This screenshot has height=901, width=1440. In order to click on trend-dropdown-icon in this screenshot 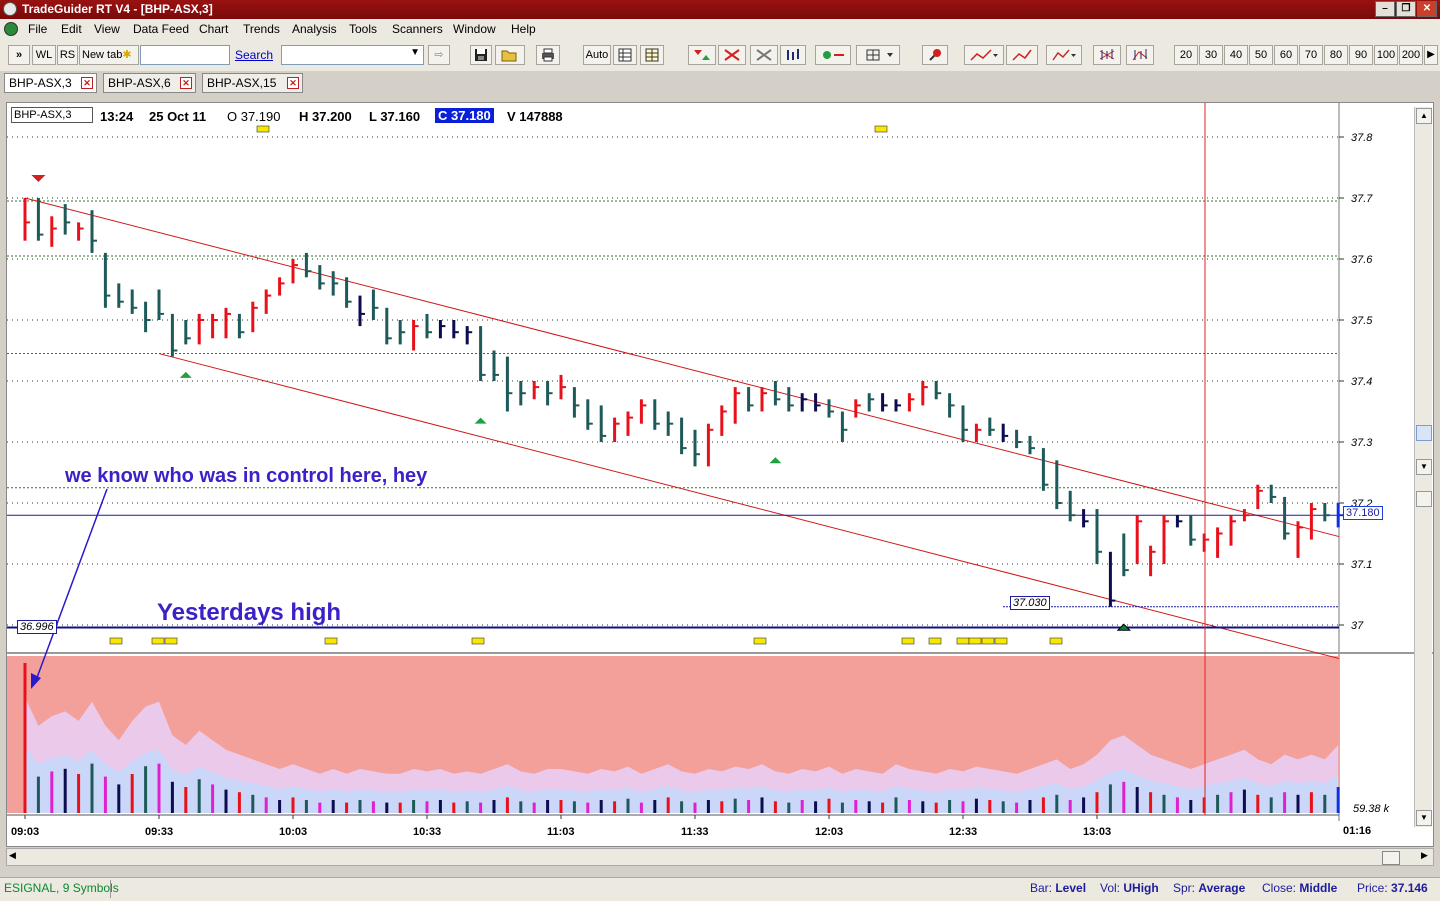, I will do `click(1064, 55)`.